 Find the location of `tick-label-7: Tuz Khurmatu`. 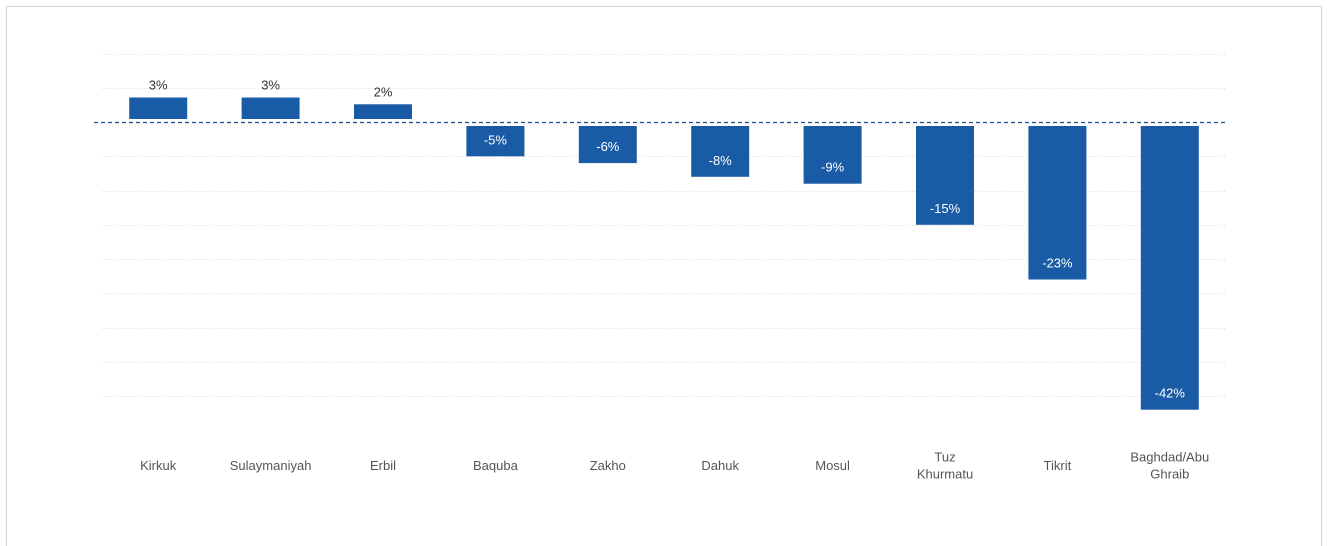

tick-label-7: Tuz Khurmatu is located at coordinates (945, 466).